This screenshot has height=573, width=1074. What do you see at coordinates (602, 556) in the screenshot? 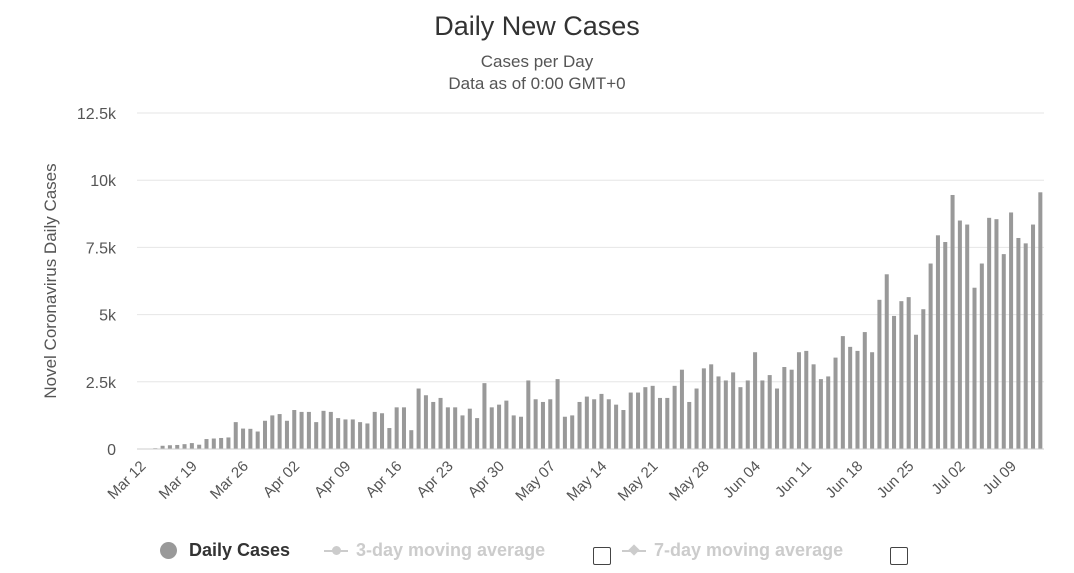
I see `toggle-3-day-average-checkbox` at bounding box center [602, 556].